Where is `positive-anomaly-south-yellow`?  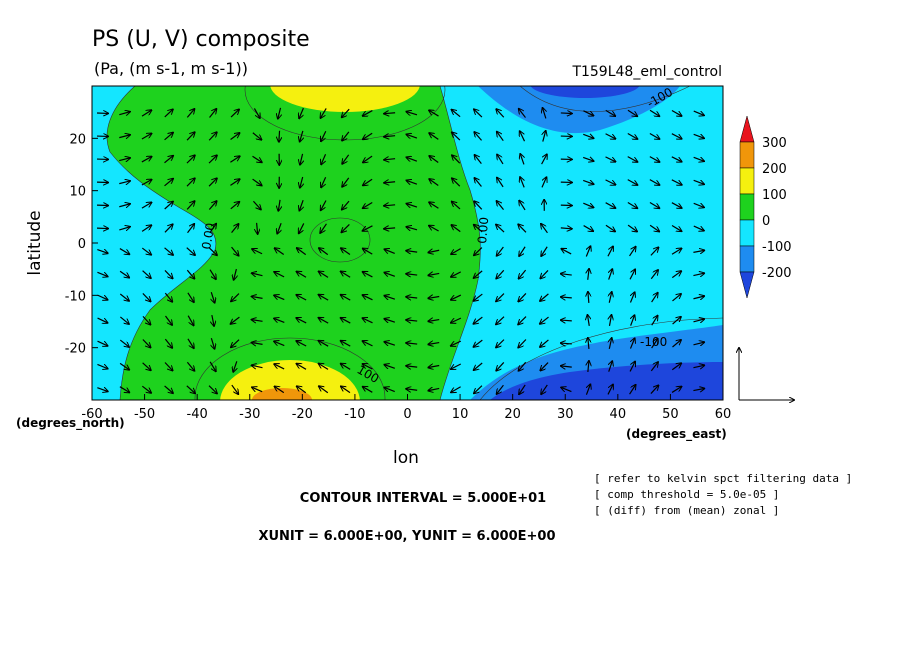 positive-anomaly-south-yellow is located at coordinates (290, 380).